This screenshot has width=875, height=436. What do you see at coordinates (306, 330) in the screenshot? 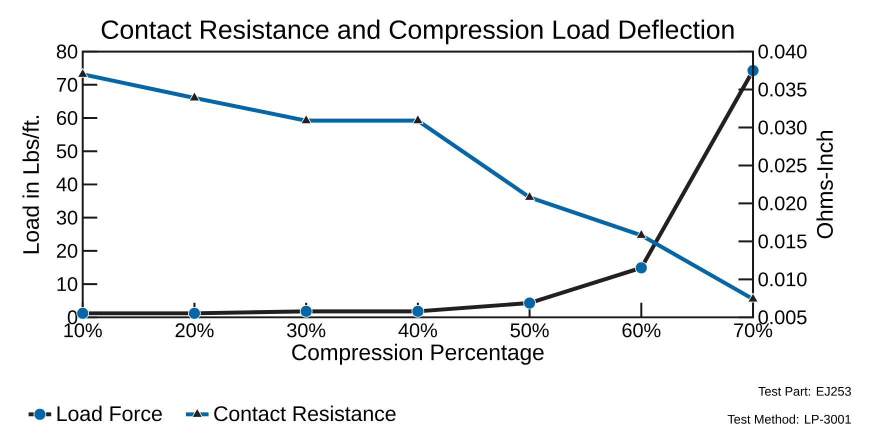
I see `x-tick-label: 30%` at bounding box center [306, 330].